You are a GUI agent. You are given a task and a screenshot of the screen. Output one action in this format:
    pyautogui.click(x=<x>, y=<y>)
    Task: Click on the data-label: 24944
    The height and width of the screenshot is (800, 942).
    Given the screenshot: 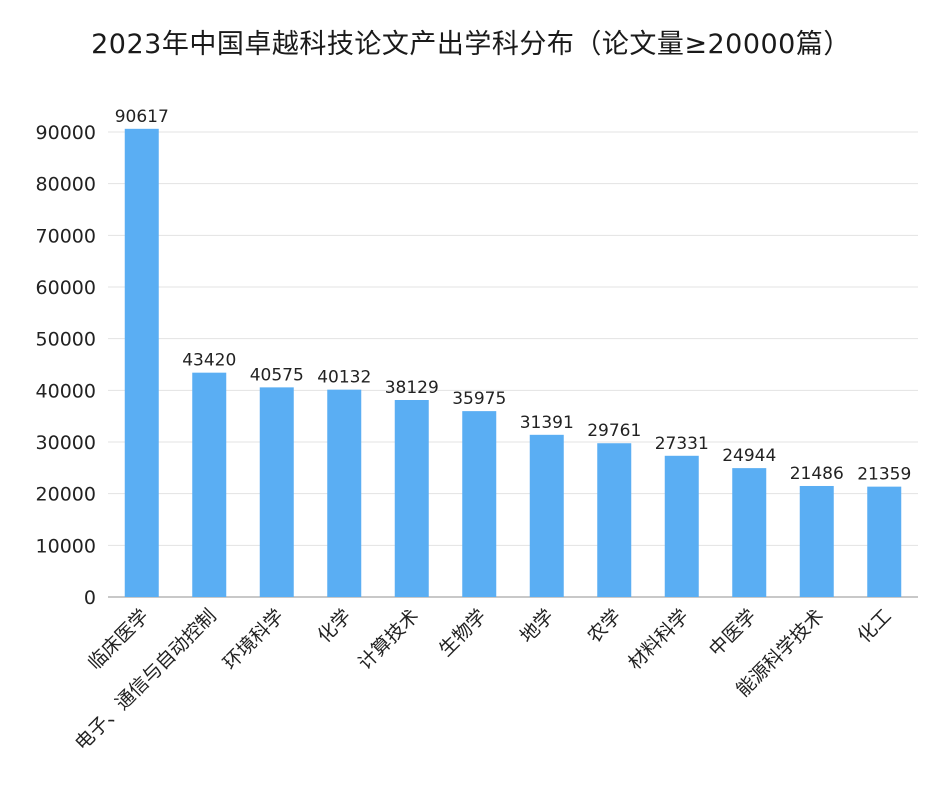 What is the action you would take?
    pyautogui.click(x=749, y=456)
    